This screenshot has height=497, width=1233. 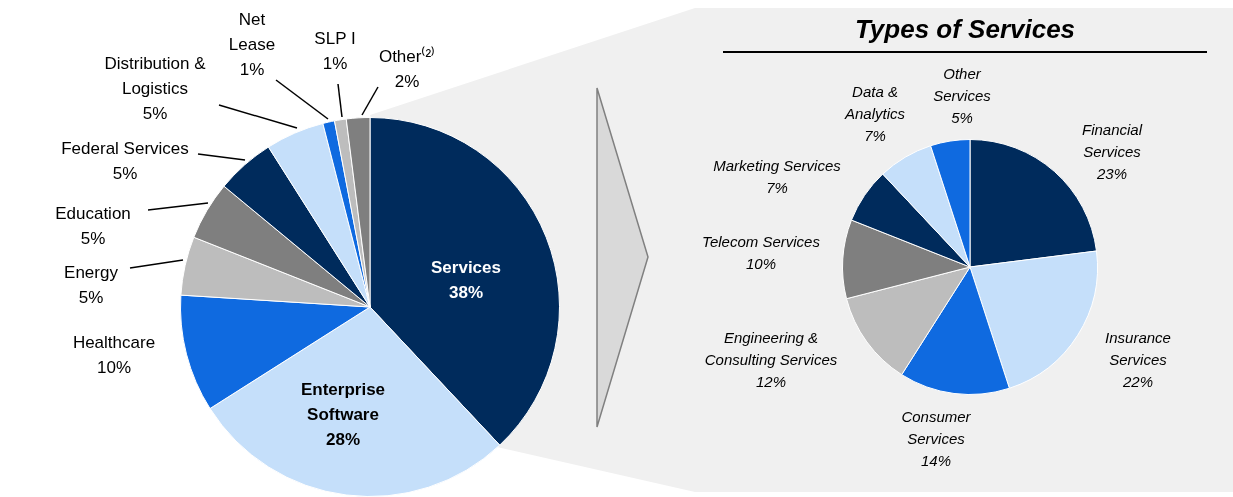 What do you see at coordinates (407, 81) in the screenshot?
I see `data-label: 2%` at bounding box center [407, 81].